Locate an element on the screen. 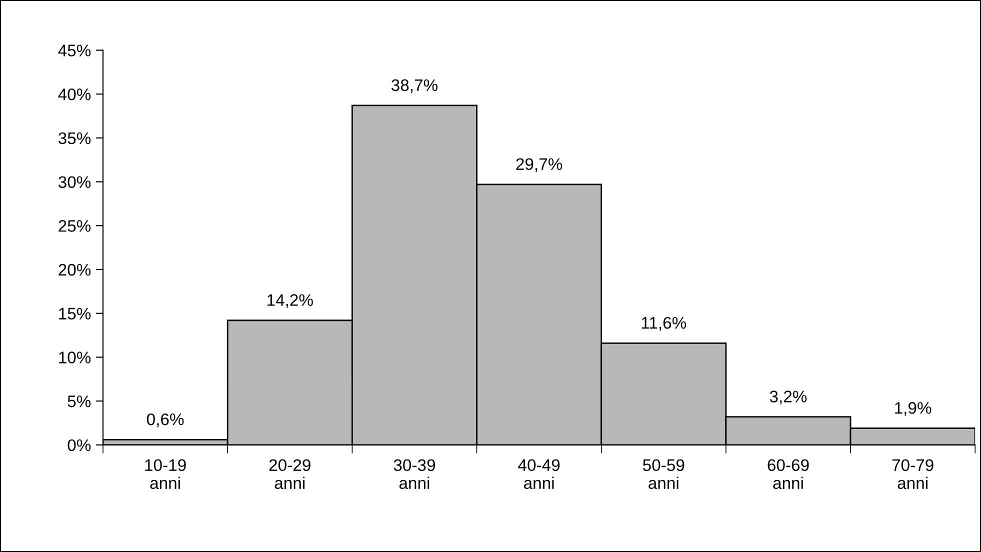  y-tick-label: 20% is located at coordinates (74, 270).